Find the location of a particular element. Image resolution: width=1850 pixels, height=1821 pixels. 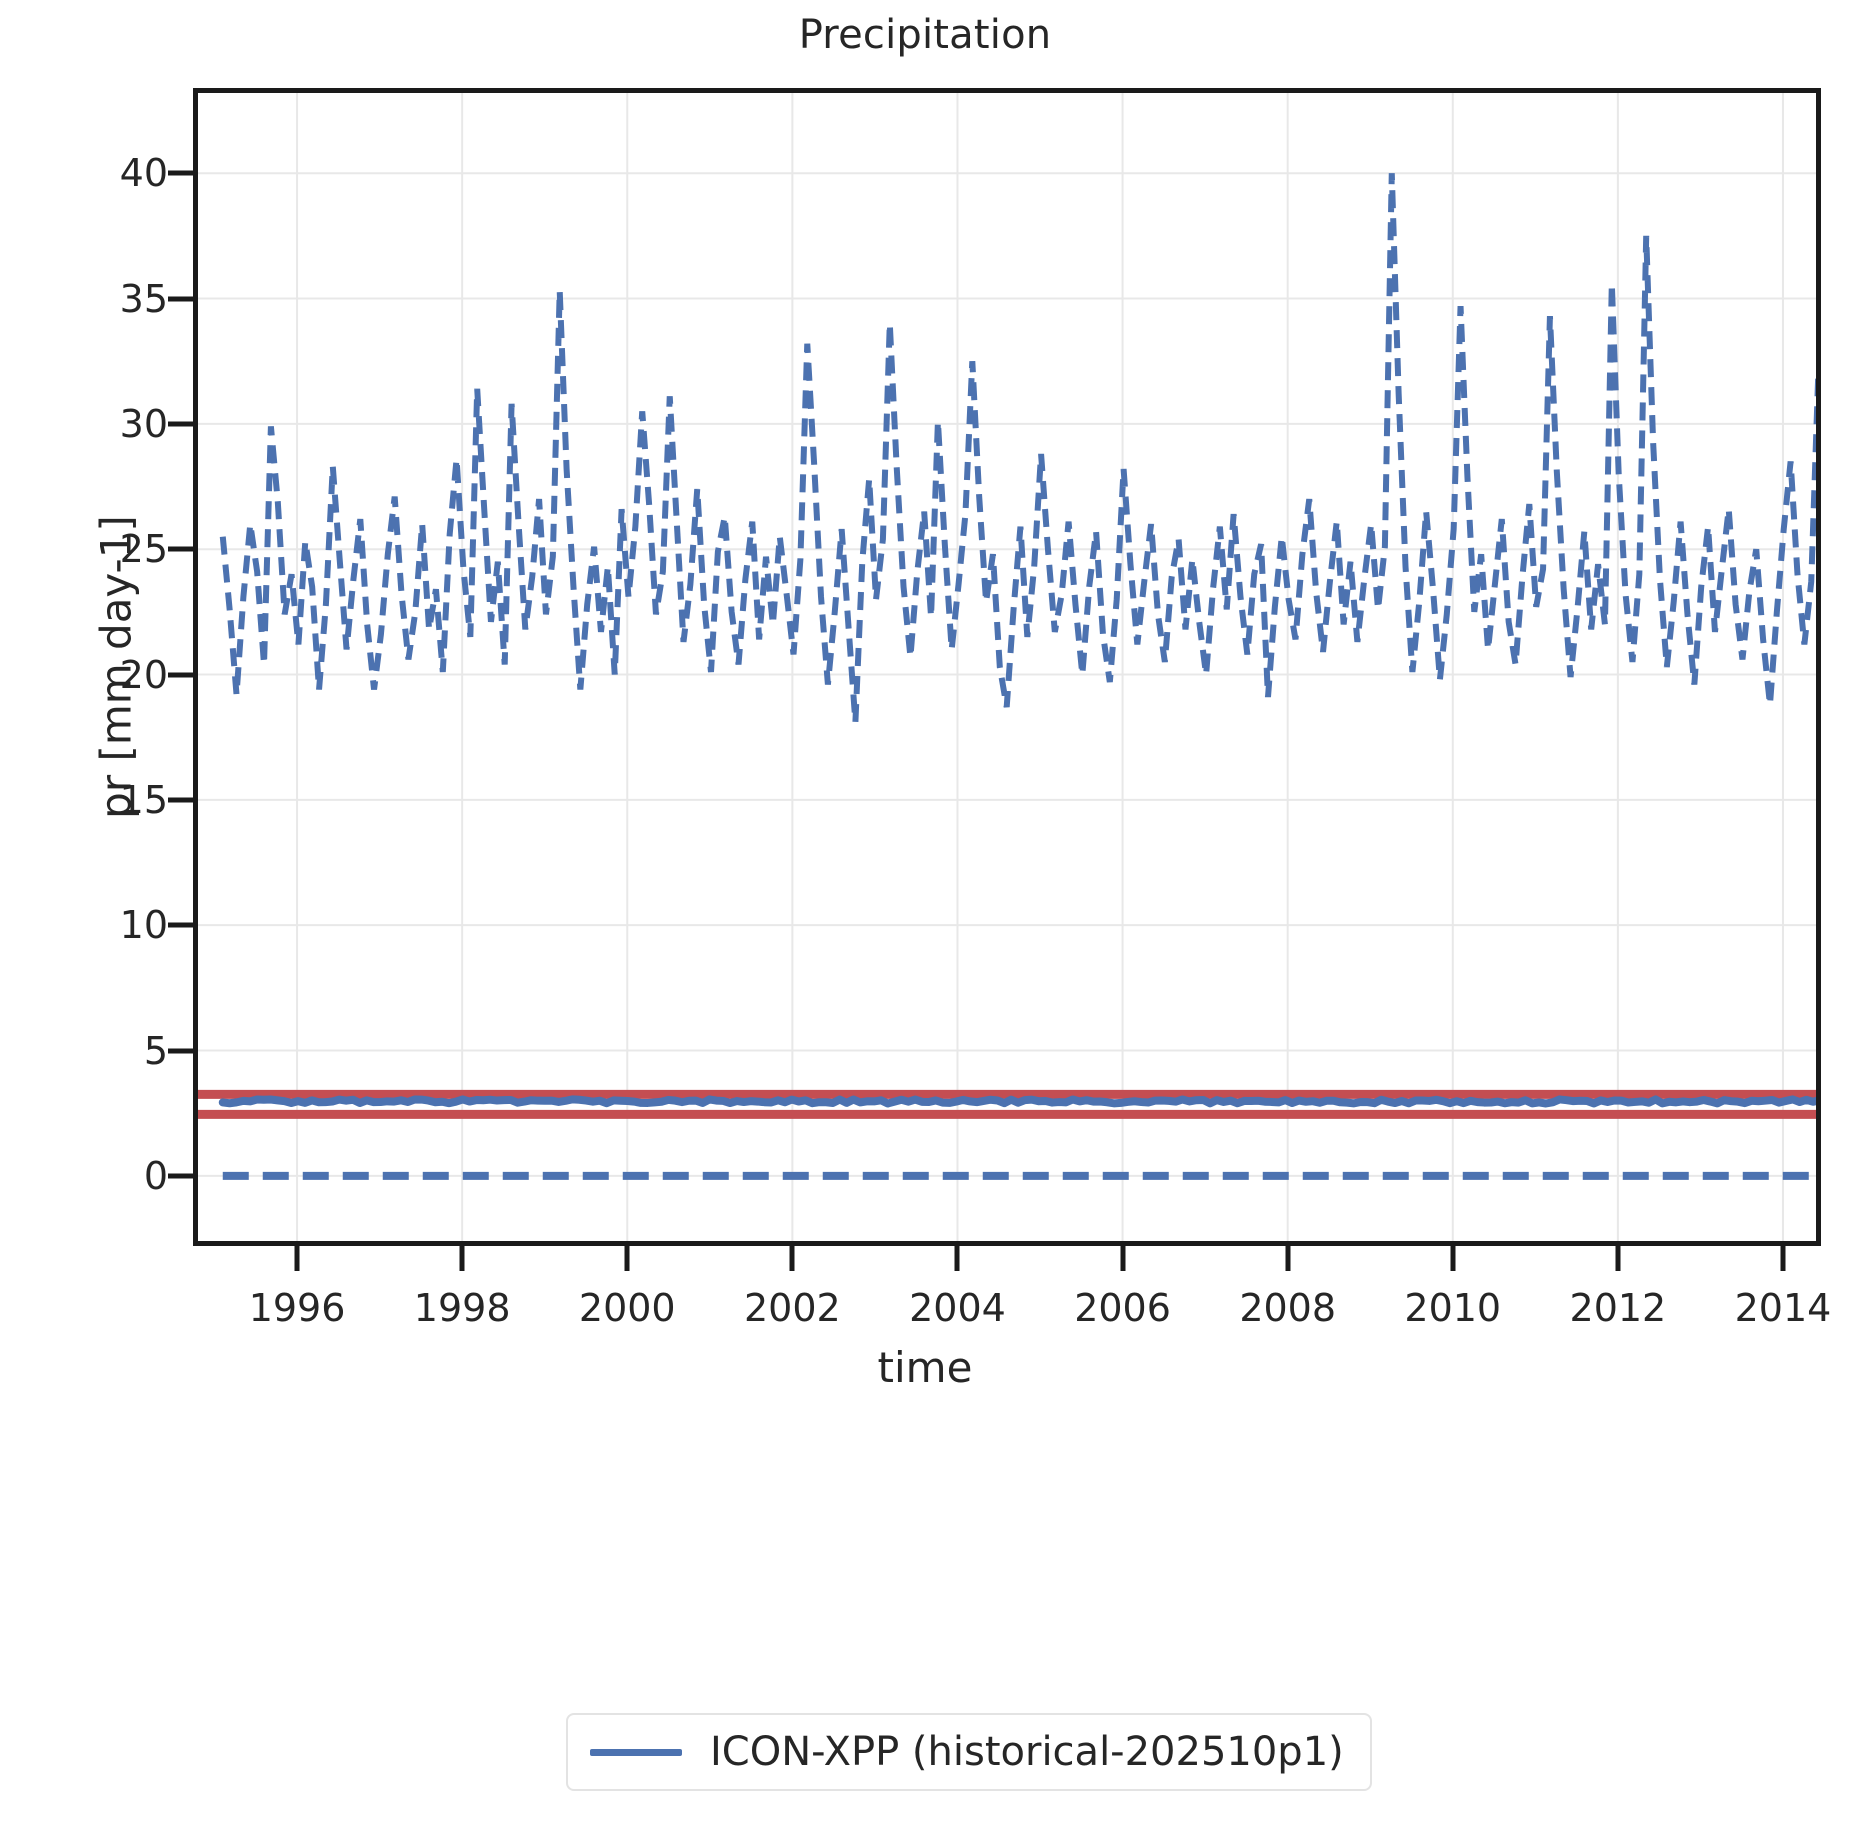

series-line-mean is located at coordinates (1017, 1101).